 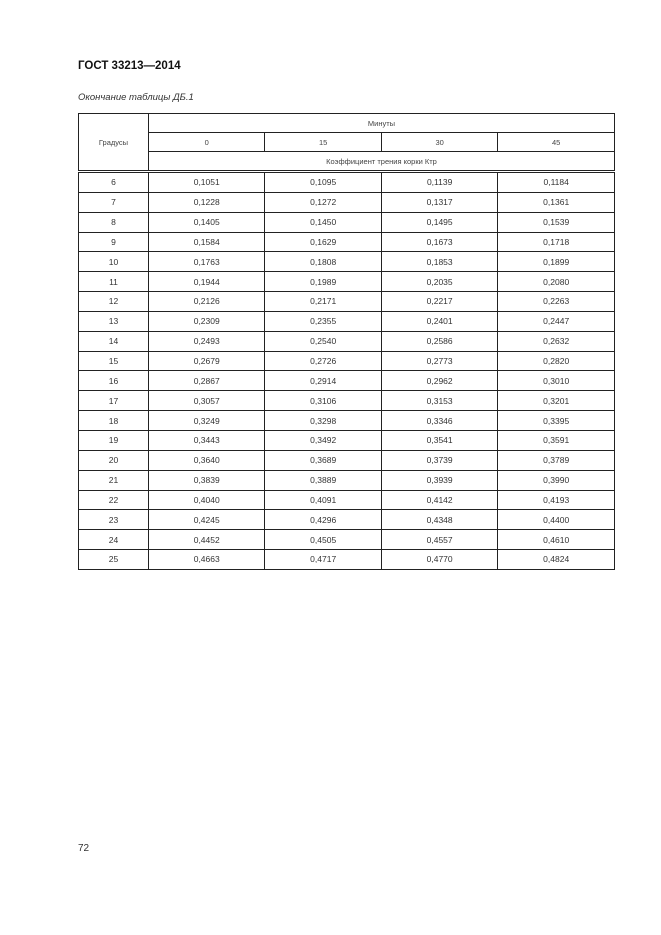 I want to click on degree-cell: 6, so click(x=113, y=181).